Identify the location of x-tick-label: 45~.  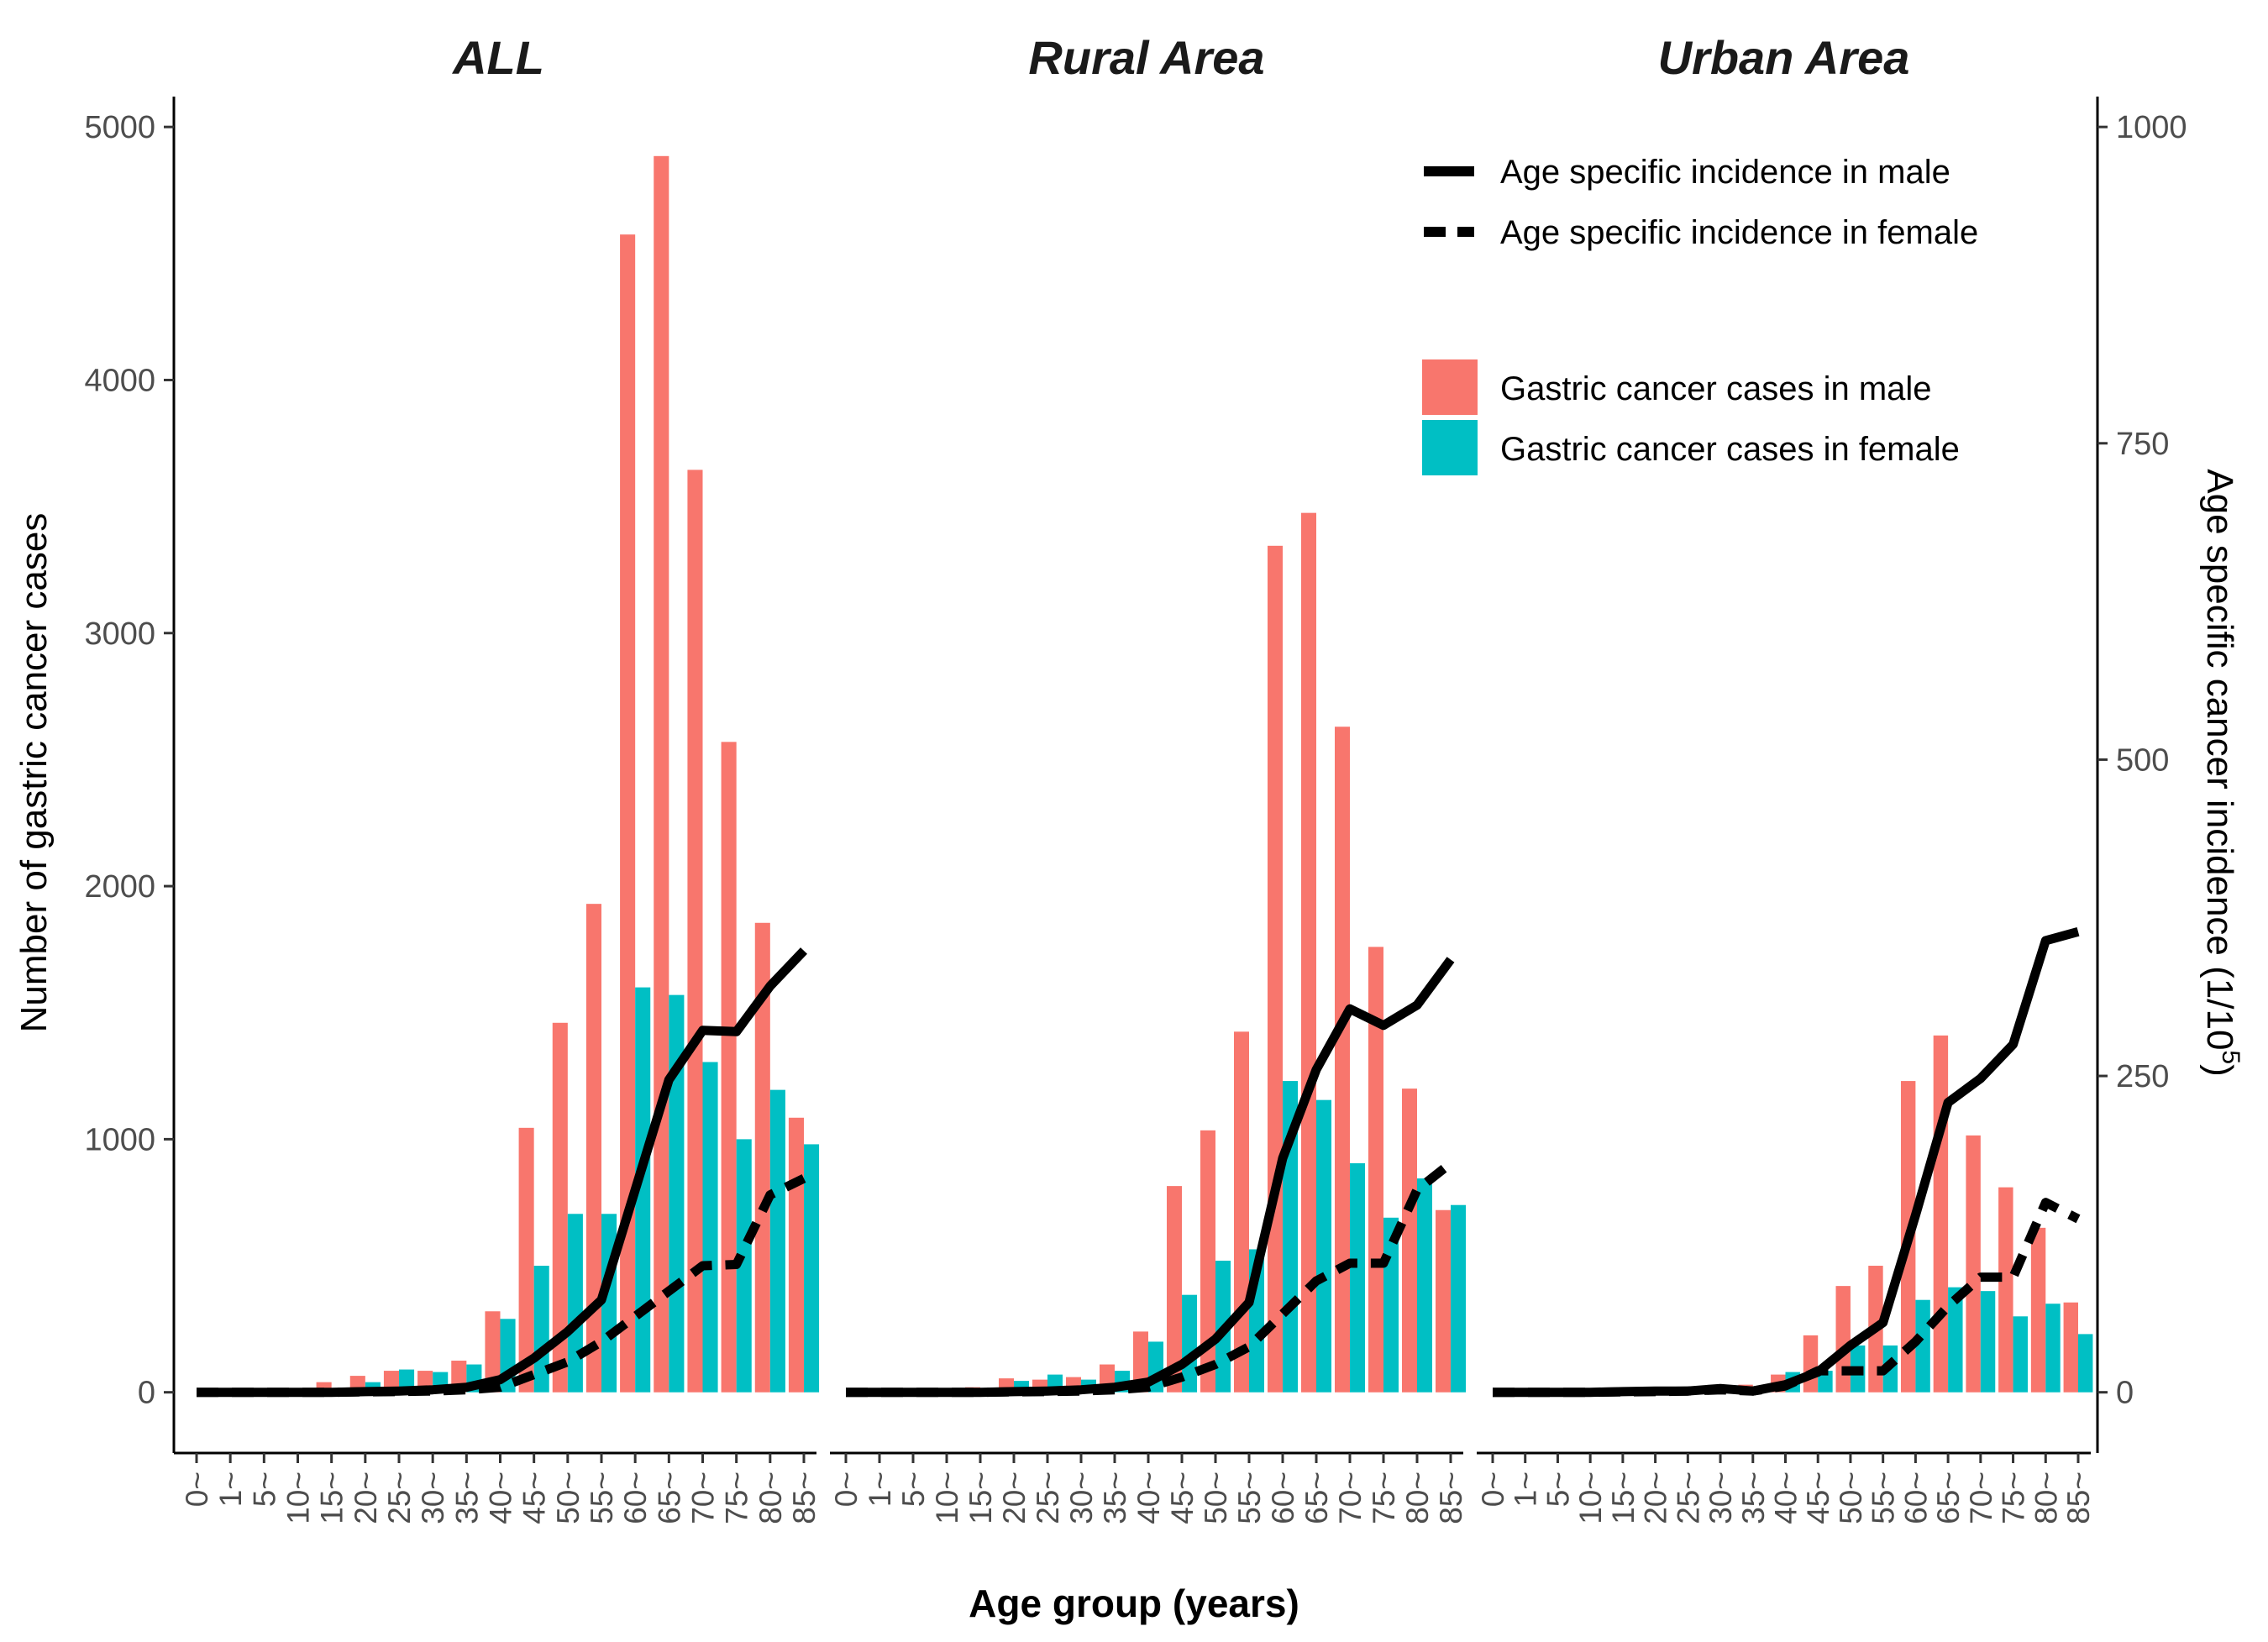
(534, 1498).